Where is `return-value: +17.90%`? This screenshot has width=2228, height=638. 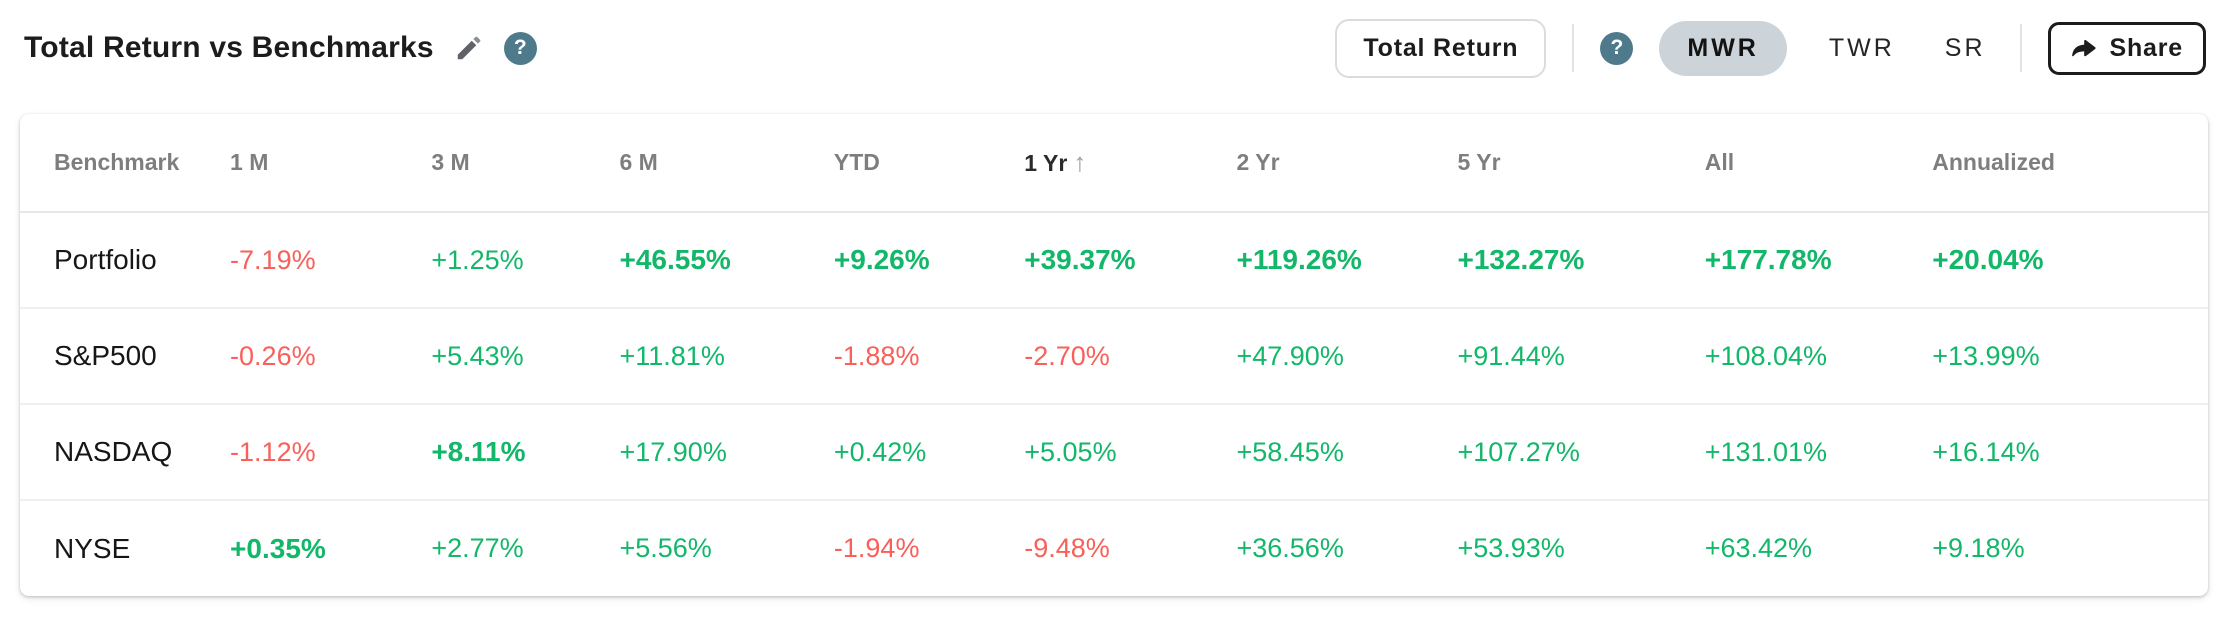 return-value: +17.90% is located at coordinates (673, 451).